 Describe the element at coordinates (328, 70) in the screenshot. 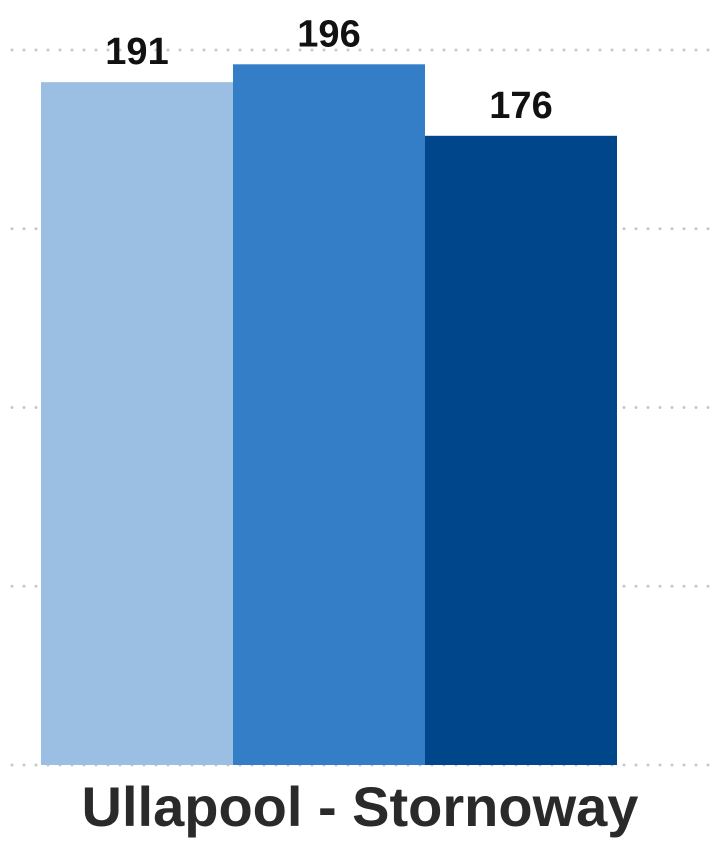

I see `data-labels: 191 196 176` at that location.